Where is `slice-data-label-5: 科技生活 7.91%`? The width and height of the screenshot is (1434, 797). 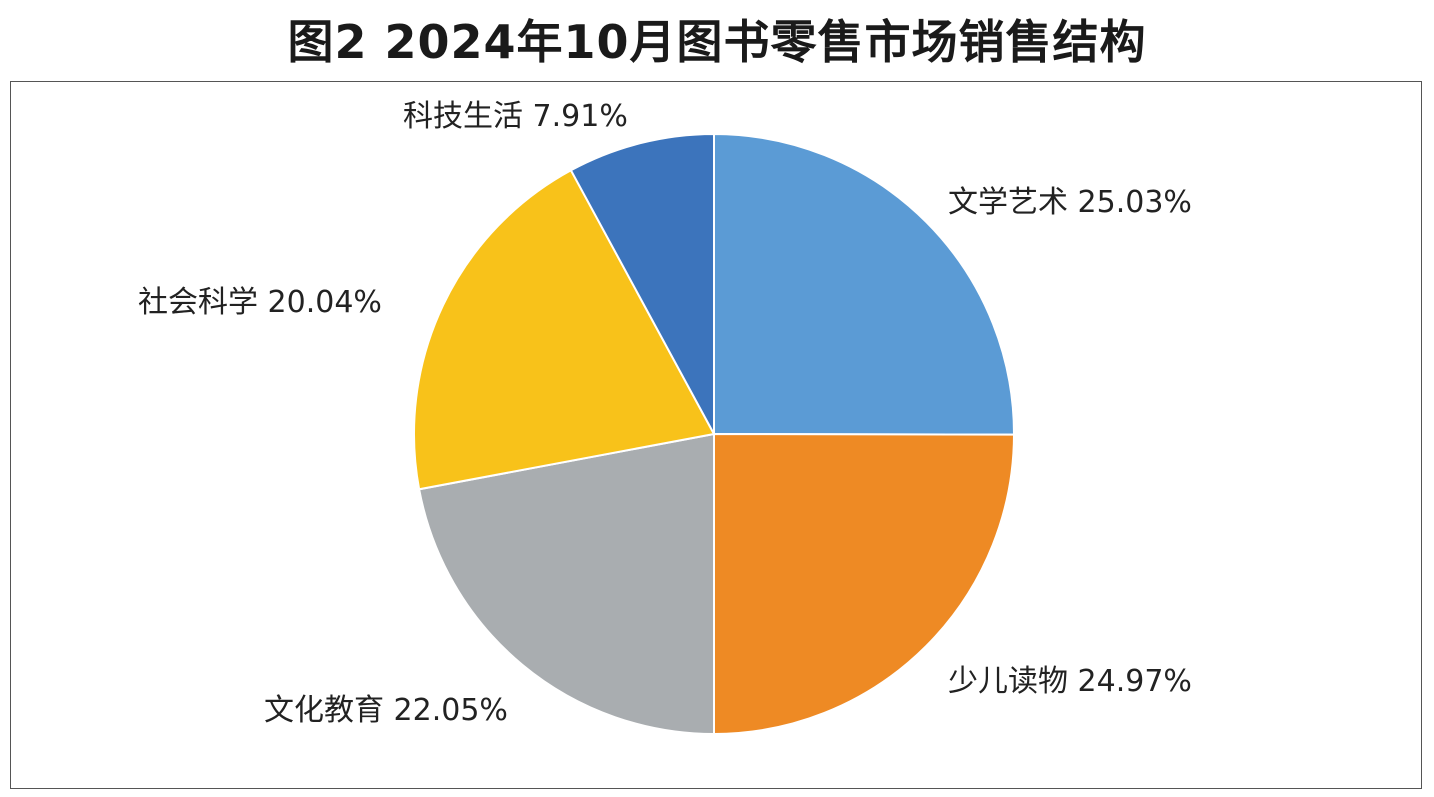
slice-data-label-5: 科技生活 7.91% is located at coordinates (515, 116).